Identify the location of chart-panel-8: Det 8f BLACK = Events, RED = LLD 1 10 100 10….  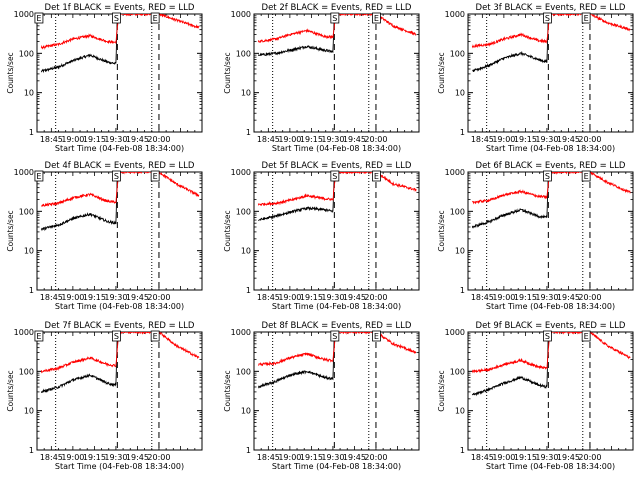
(321, 396).